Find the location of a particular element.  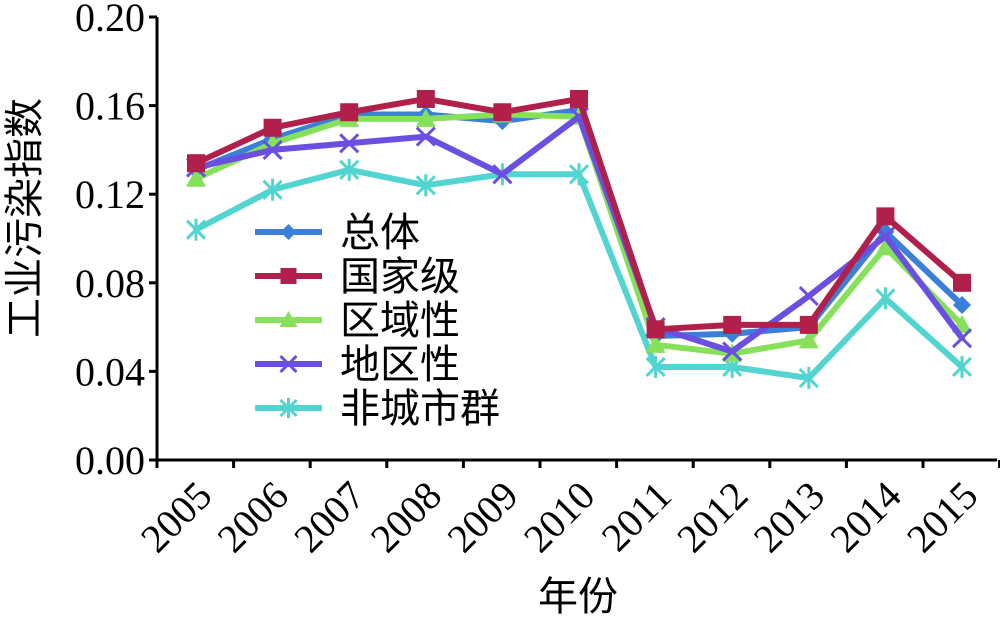

x-axis-title: 年份 is located at coordinates (578, 595).